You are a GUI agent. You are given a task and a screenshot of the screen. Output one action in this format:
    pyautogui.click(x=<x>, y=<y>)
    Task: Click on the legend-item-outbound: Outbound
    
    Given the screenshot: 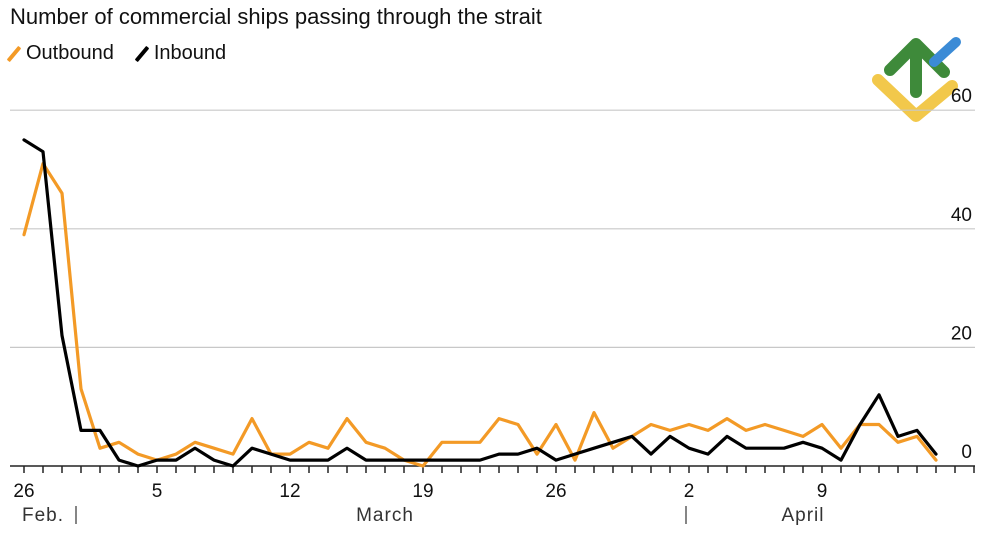 What is the action you would take?
    pyautogui.click(x=60, y=53)
    